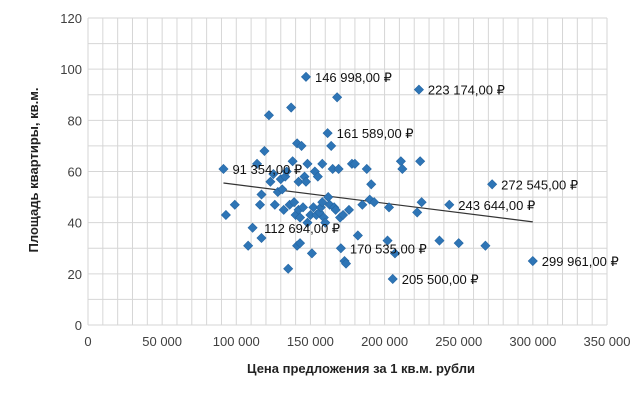 This screenshot has width=640, height=404. What do you see at coordinates (75, 223) in the screenshot?
I see `y-tick-label: 40` at bounding box center [75, 223].